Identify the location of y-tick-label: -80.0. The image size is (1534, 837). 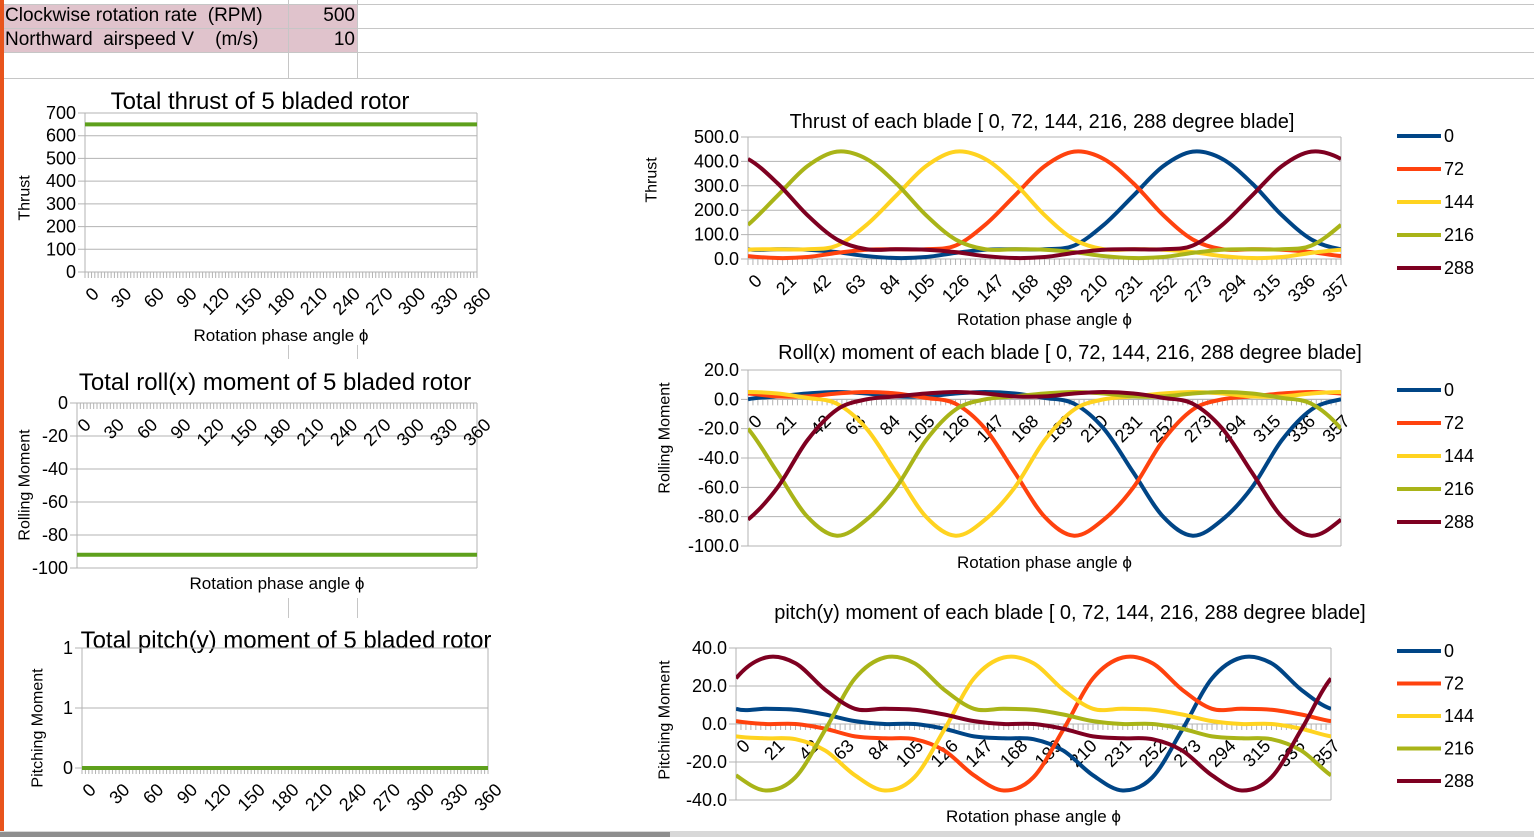
(718, 517).